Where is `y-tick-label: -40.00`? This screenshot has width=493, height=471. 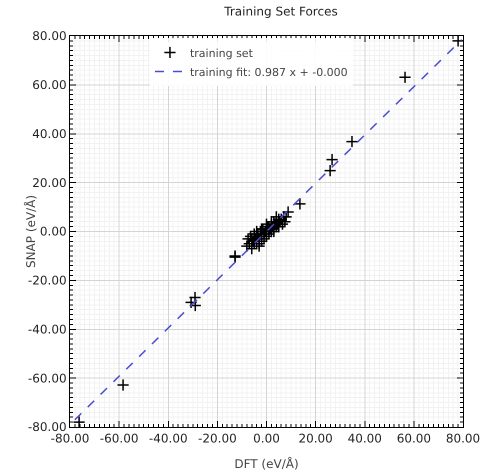
y-tick-label: -40.00 is located at coordinates (47, 329).